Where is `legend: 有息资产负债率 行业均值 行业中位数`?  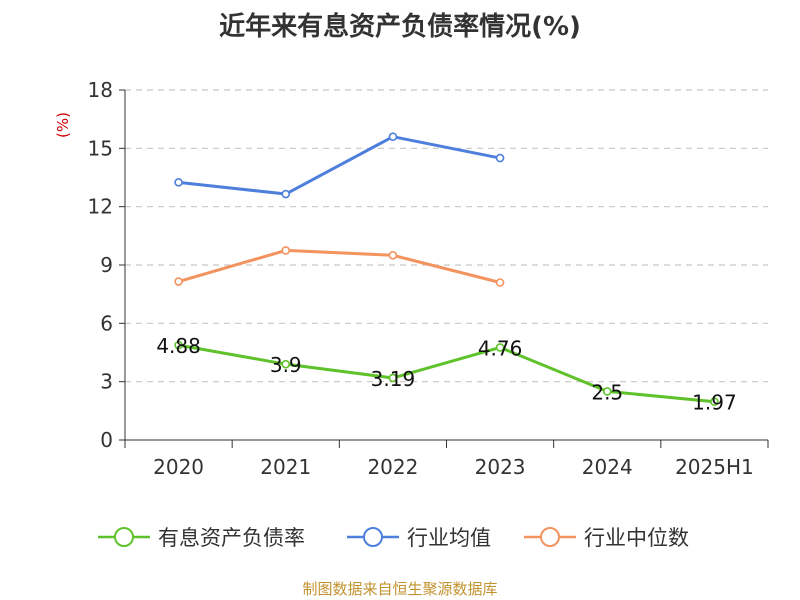
legend: 有息资产负债率 行业均值 行业中位数 is located at coordinates (393, 538).